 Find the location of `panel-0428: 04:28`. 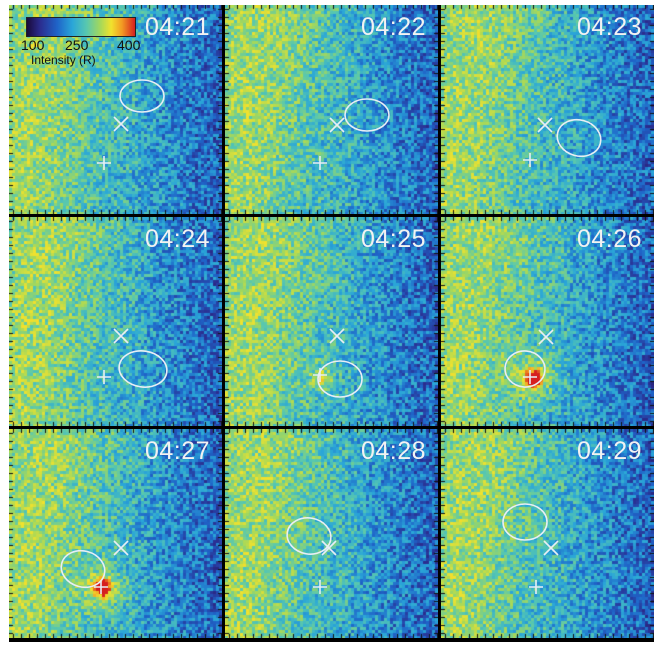

panel-0428: 04:28 is located at coordinates (331, 533).